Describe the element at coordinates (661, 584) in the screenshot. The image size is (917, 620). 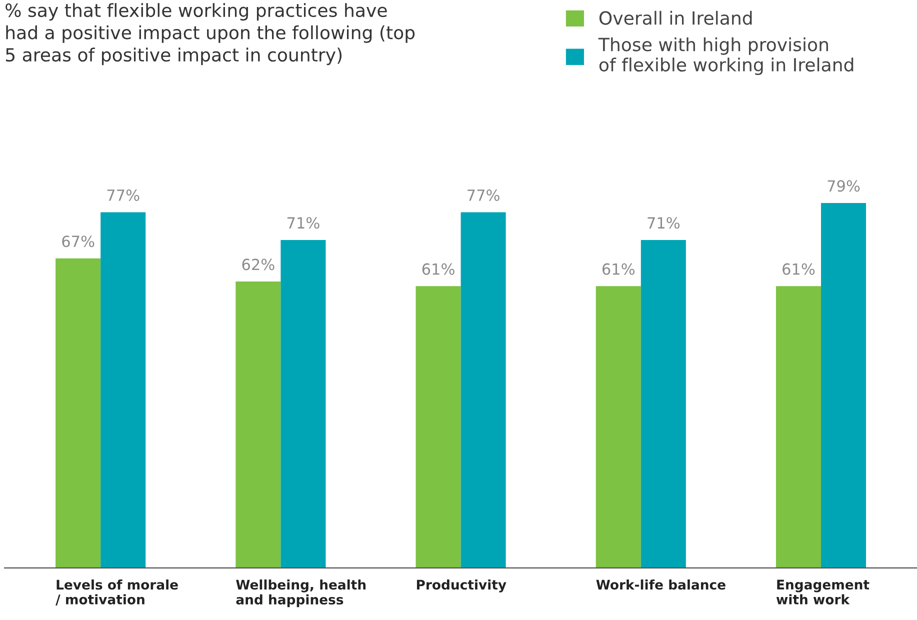
I see `x-tick-label: Work-life balance` at that location.